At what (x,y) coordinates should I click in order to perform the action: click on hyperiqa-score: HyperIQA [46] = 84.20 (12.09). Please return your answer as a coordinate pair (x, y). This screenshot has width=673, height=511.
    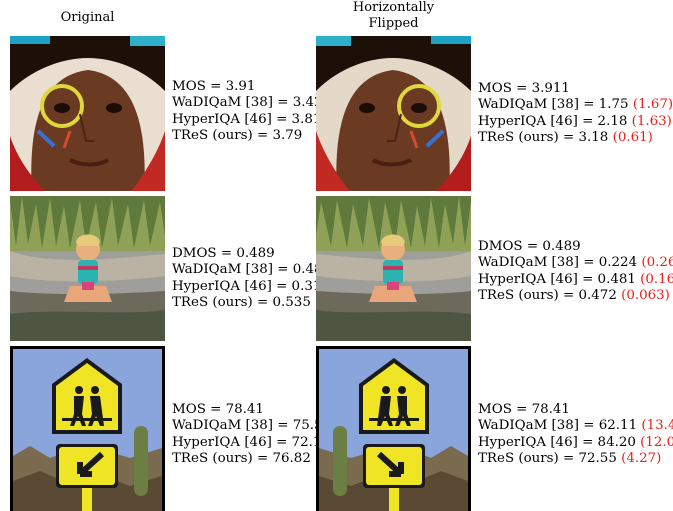
    Looking at the image, I should click on (575, 443).